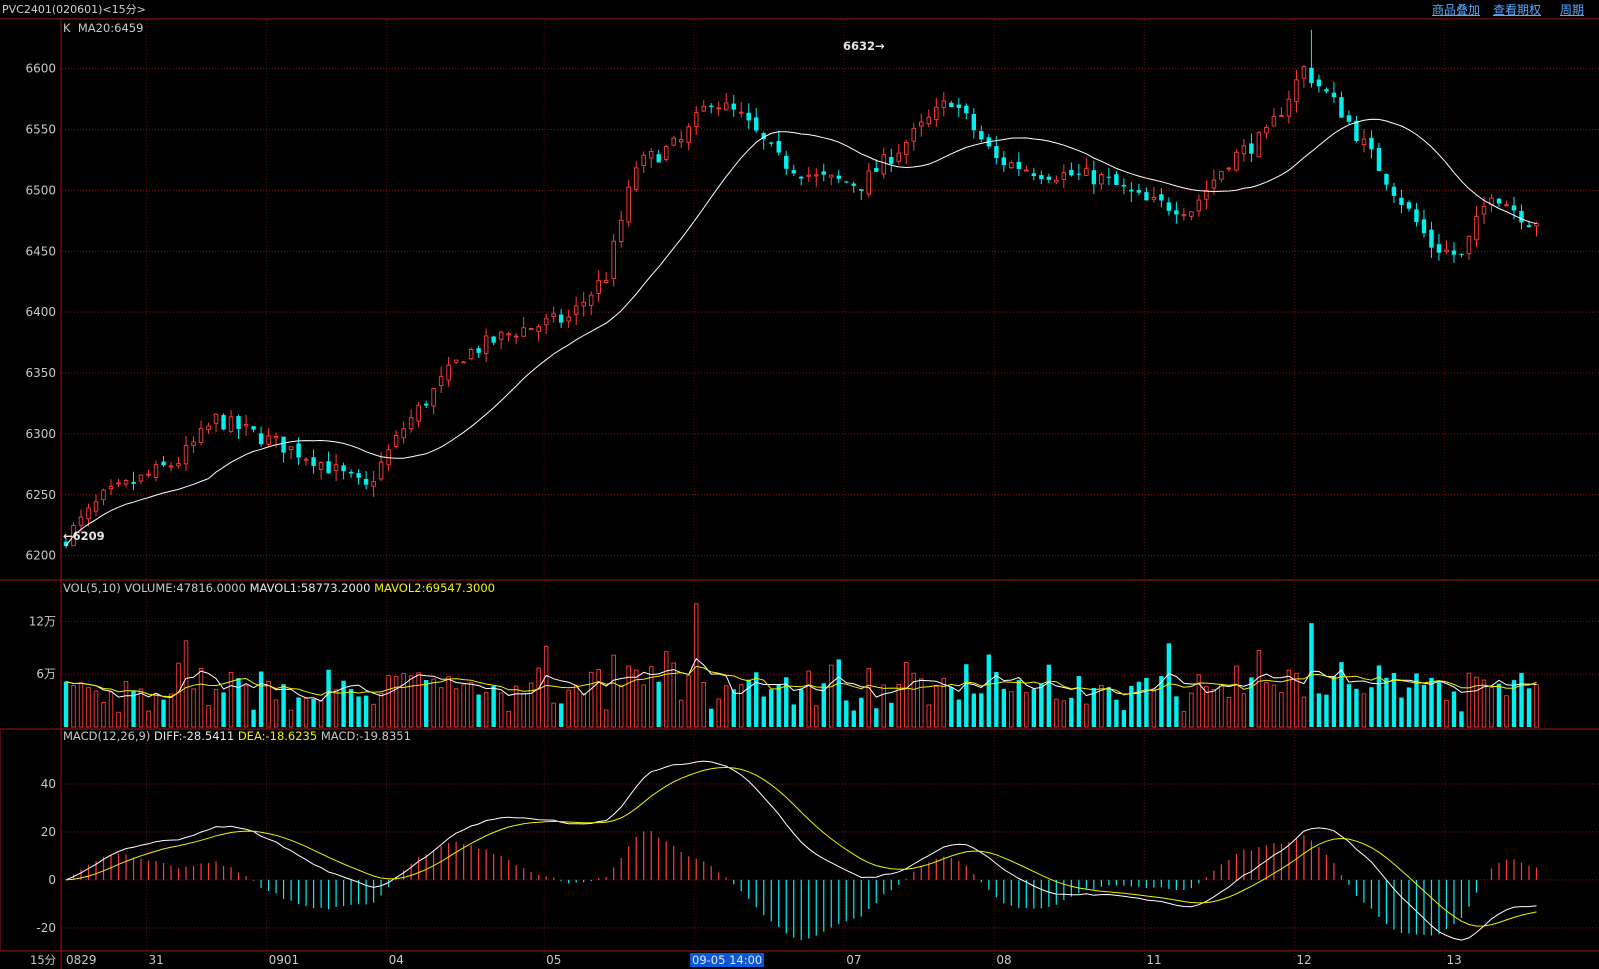 The width and height of the screenshot is (1599, 969). Describe the element at coordinates (853, 960) in the screenshot. I see `x-tick-label: 07` at that location.